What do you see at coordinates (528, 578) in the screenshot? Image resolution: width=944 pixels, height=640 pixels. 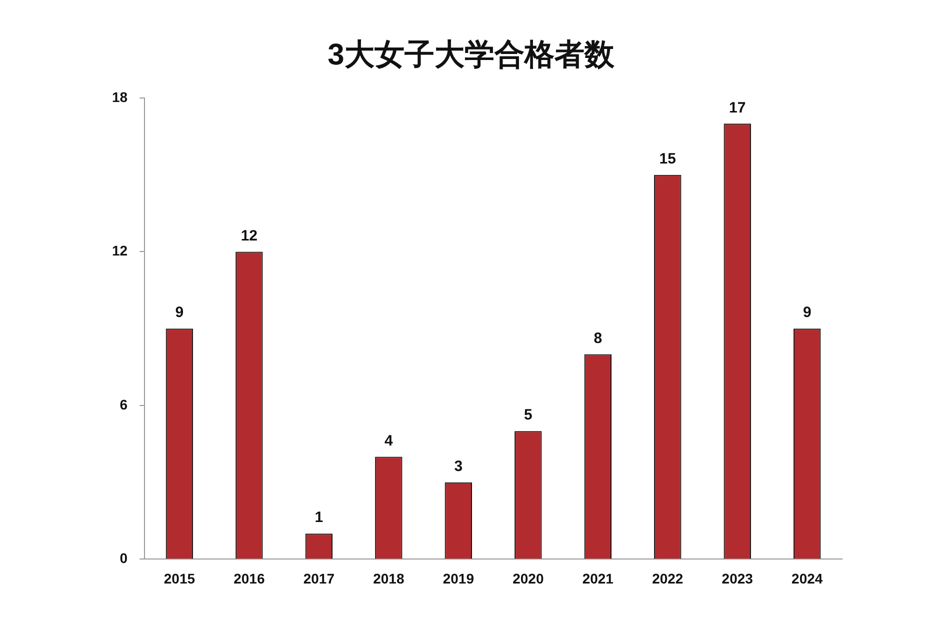 I see `x-tick-label: 2020` at bounding box center [528, 578].